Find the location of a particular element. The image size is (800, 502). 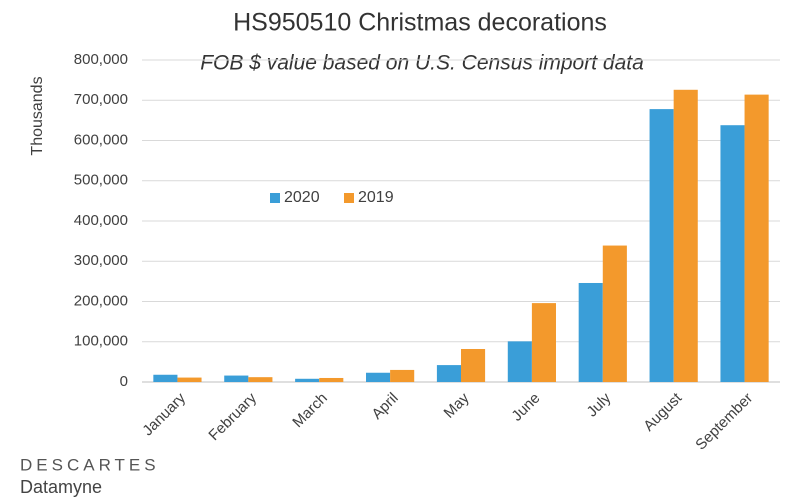

x-tick-label: April is located at coordinates (385, 406).